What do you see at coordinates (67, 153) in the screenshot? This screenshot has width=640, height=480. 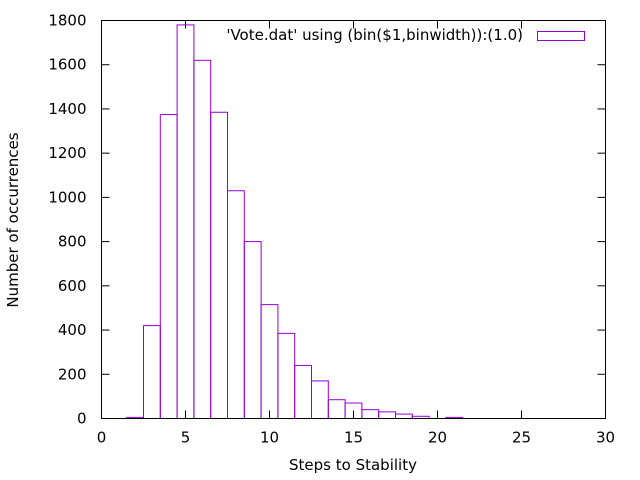 I see `y-tick-label: 1200` at bounding box center [67, 153].